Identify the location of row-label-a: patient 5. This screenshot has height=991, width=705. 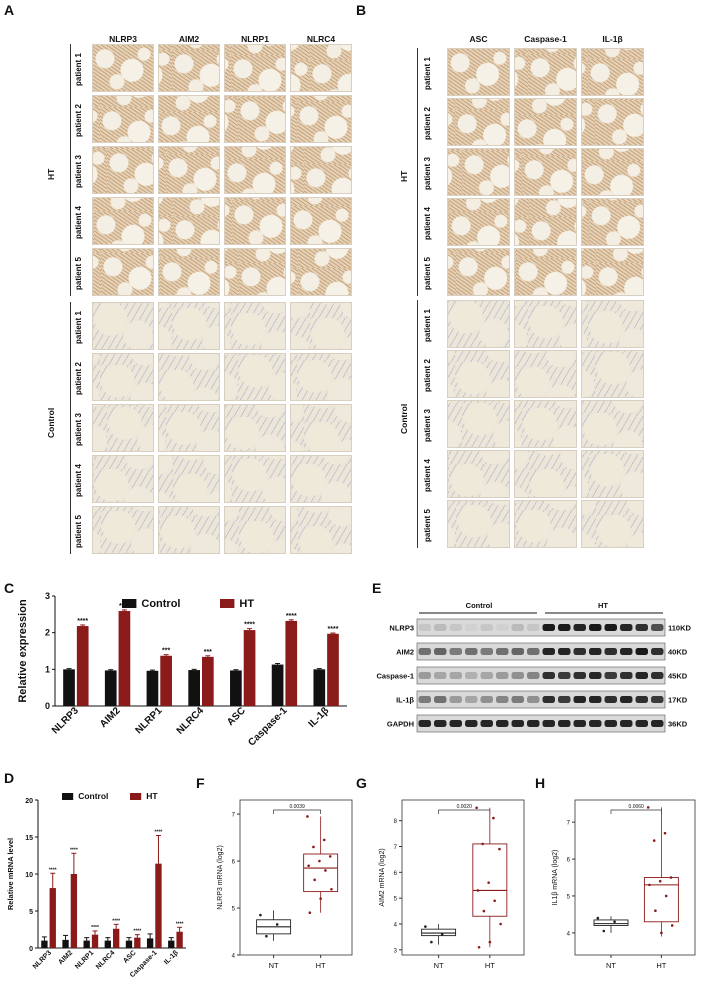
(78, 531).